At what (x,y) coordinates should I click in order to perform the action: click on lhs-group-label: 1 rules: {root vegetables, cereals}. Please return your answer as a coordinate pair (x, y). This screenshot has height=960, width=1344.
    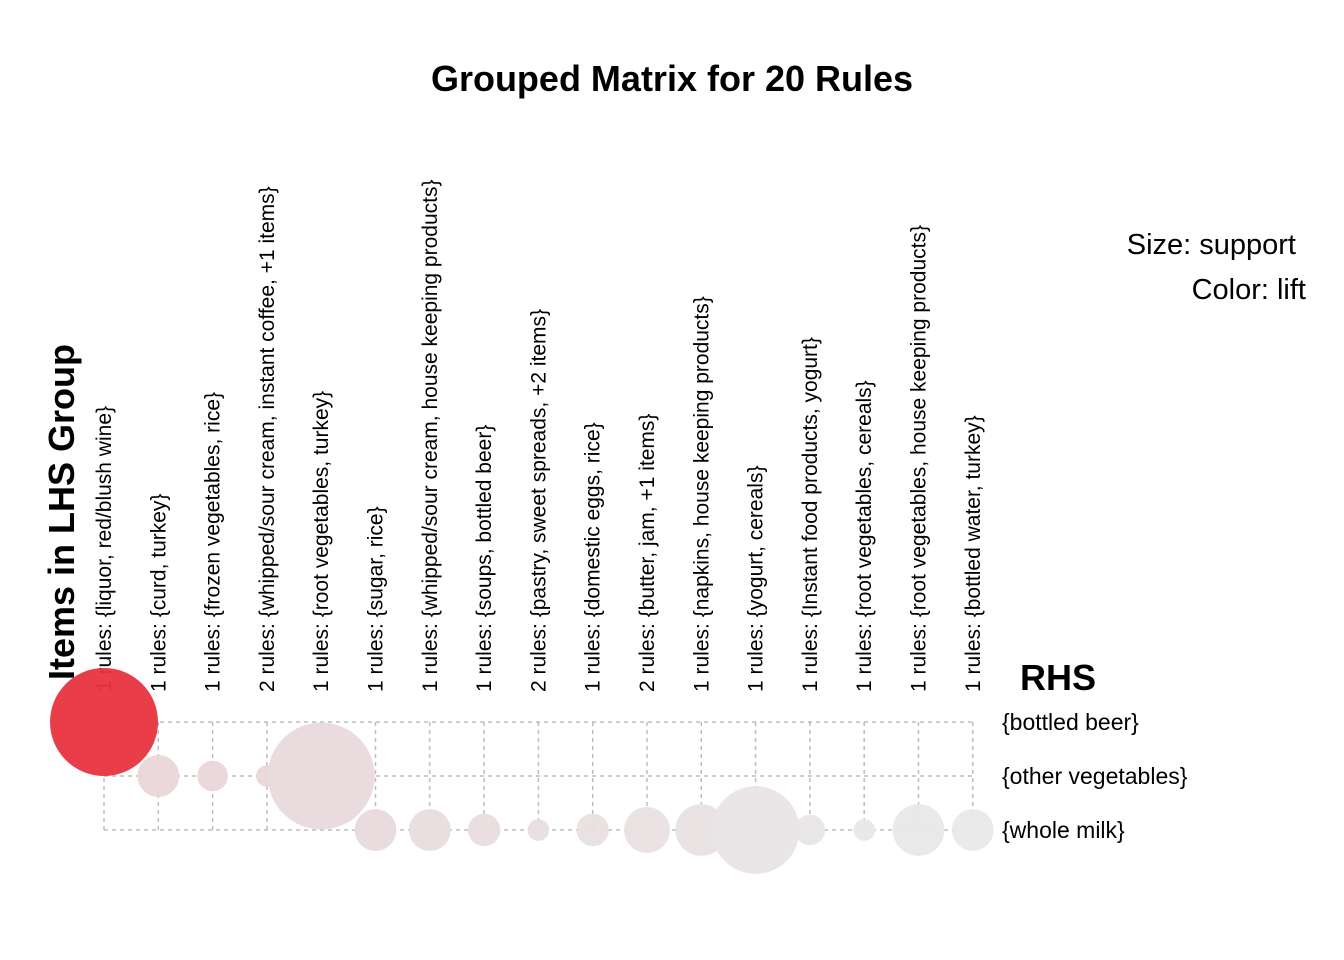
    Looking at the image, I should click on (864, 536).